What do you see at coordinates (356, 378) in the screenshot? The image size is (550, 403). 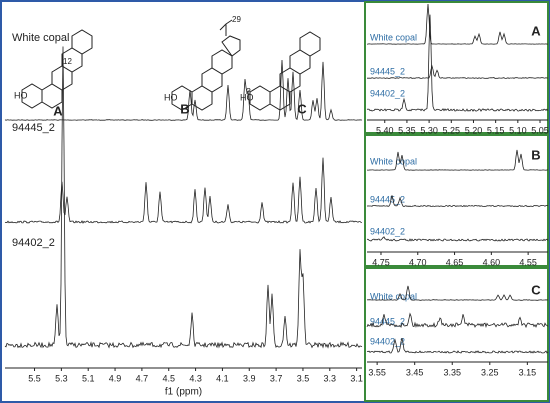 I see `x-tick-label: 3.1` at bounding box center [356, 378].